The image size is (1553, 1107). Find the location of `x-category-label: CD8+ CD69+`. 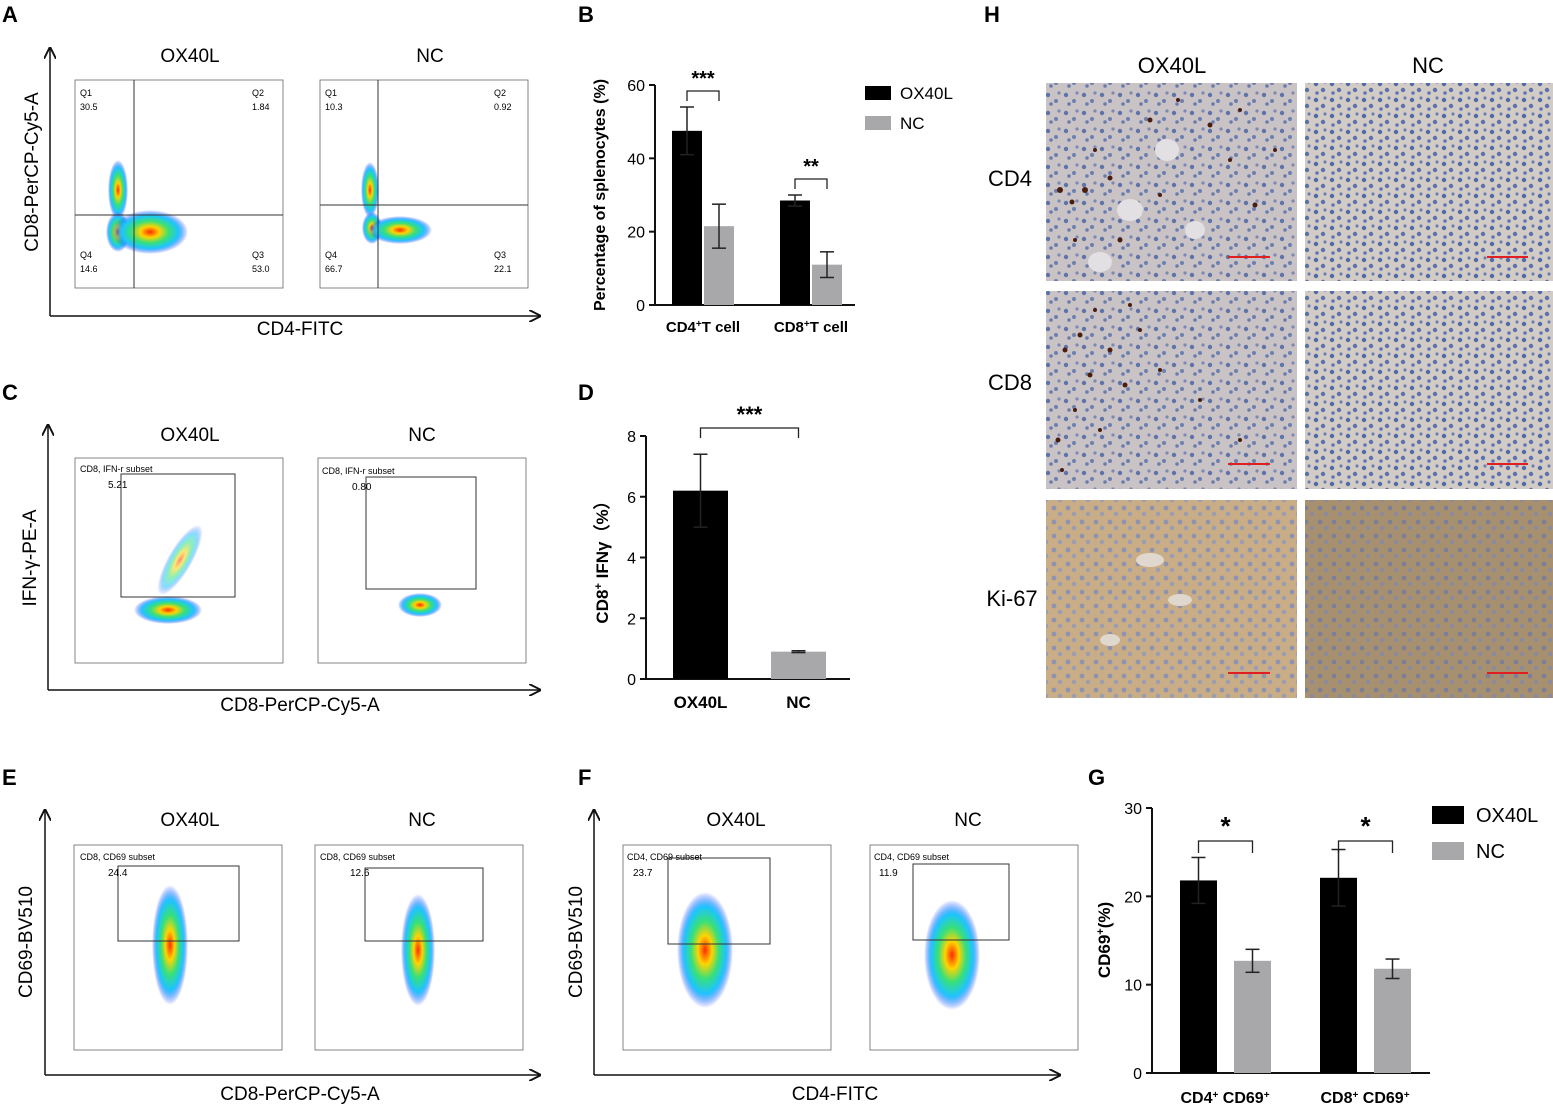

x-category-label: CD8+ CD69+ is located at coordinates (1364, 1098).